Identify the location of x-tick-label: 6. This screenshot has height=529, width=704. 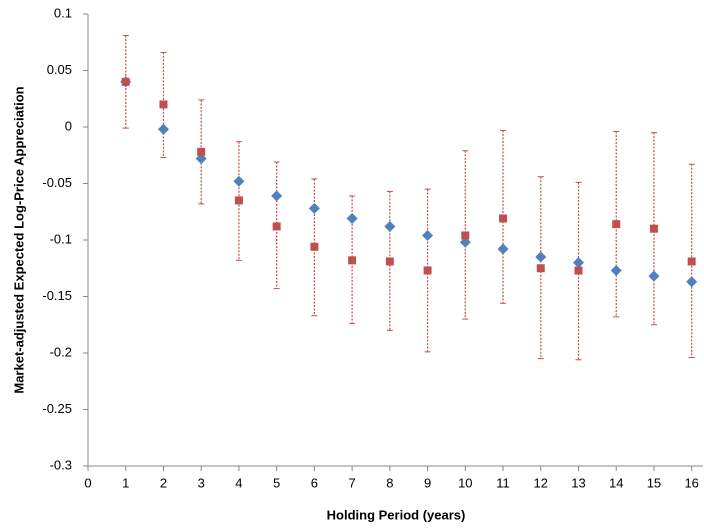
(314, 482).